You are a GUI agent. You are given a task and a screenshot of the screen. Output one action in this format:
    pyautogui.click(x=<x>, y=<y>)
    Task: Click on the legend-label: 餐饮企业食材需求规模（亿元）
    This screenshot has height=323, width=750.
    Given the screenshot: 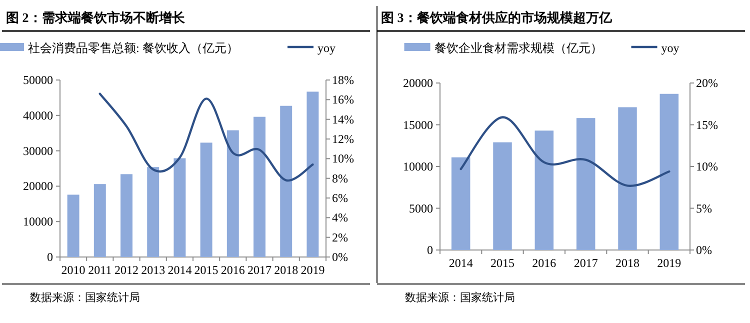 What is the action you would take?
    pyautogui.click(x=518, y=48)
    